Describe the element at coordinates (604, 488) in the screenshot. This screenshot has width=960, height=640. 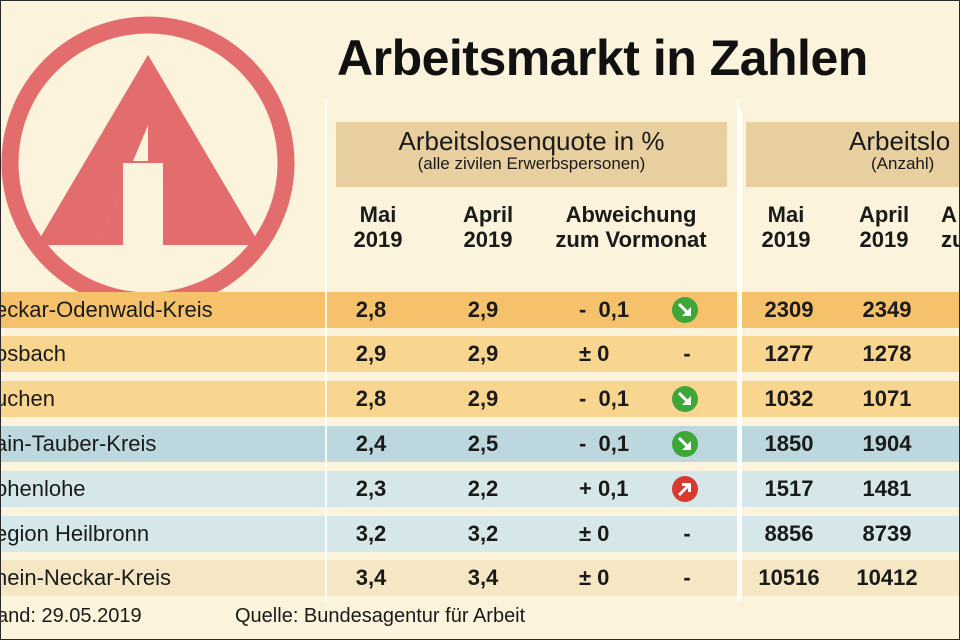
I see `quote-change: + 0,1` at that location.